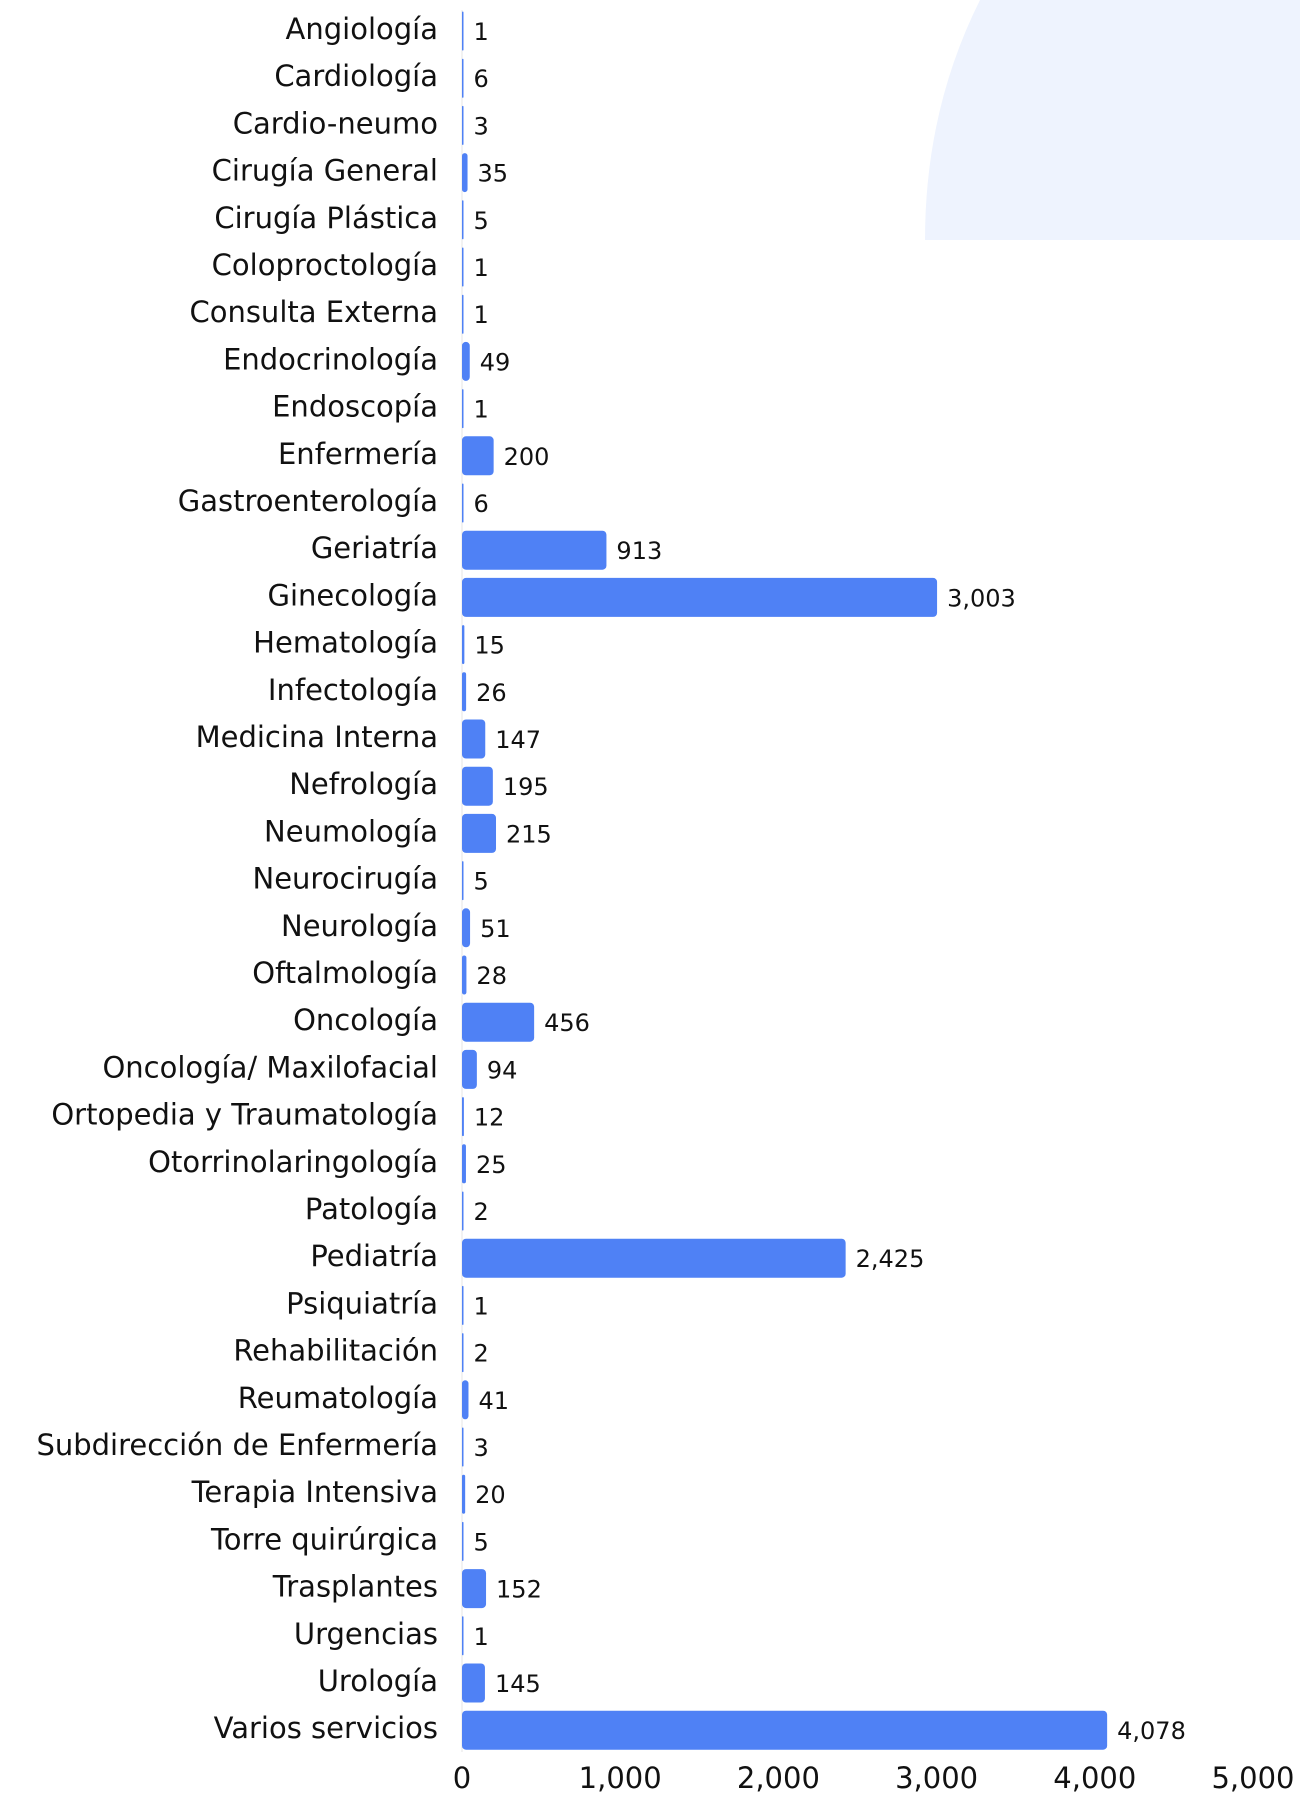 The image size is (1300, 1798). Describe the element at coordinates (330, 359) in the screenshot. I see `category-label: Endocrinología` at that location.